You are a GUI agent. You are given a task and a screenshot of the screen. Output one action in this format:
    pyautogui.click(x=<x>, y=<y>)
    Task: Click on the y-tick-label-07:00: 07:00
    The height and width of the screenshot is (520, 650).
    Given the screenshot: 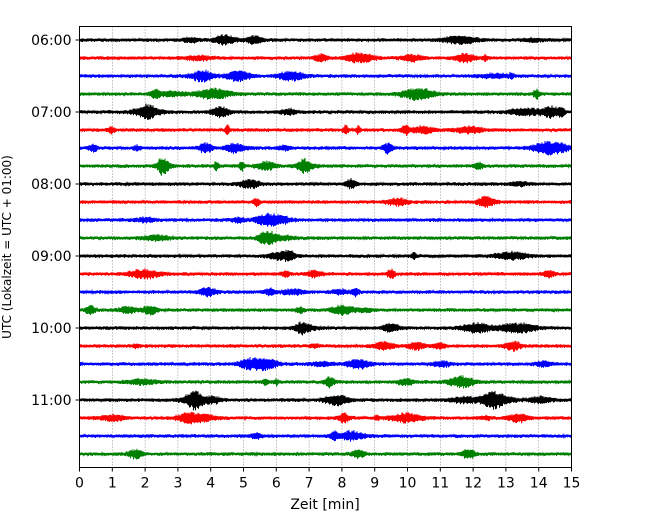 What is the action you would take?
    pyautogui.click(x=51, y=113)
    